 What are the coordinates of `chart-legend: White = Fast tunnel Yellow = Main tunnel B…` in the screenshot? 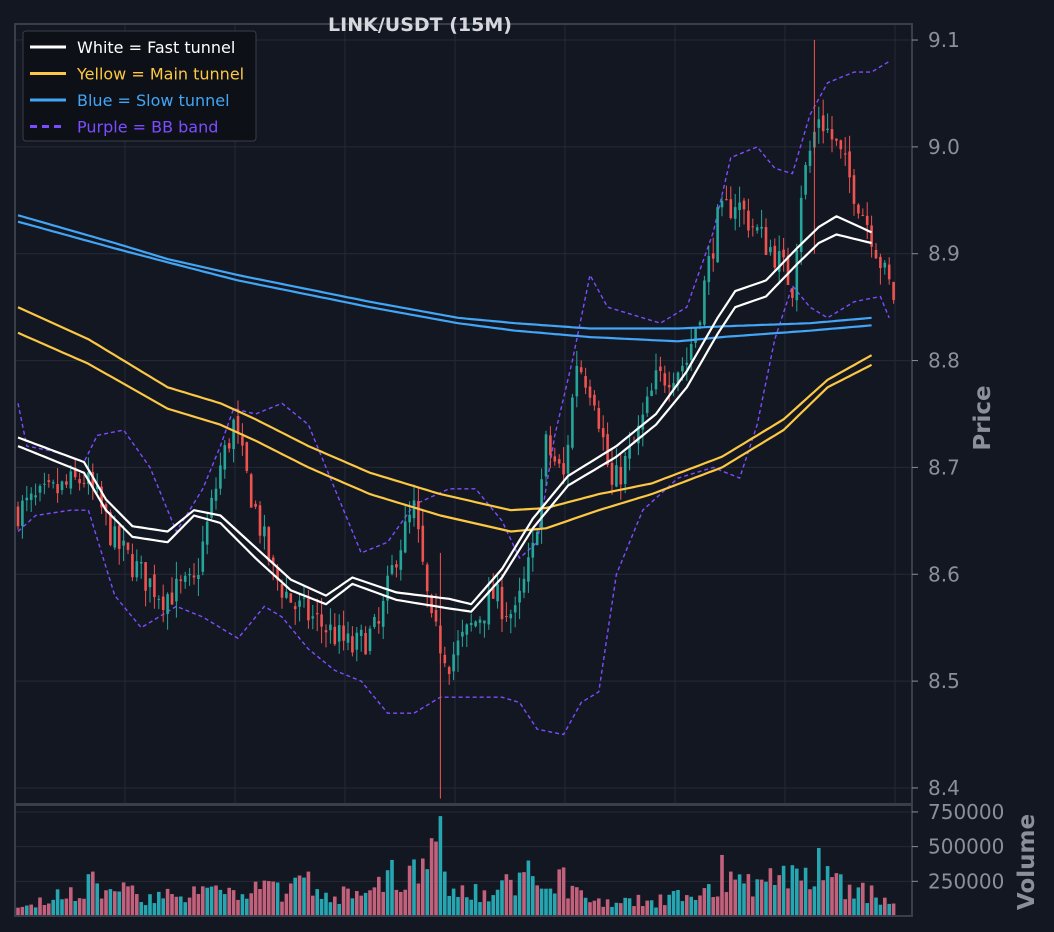 It's located at (139, 86).